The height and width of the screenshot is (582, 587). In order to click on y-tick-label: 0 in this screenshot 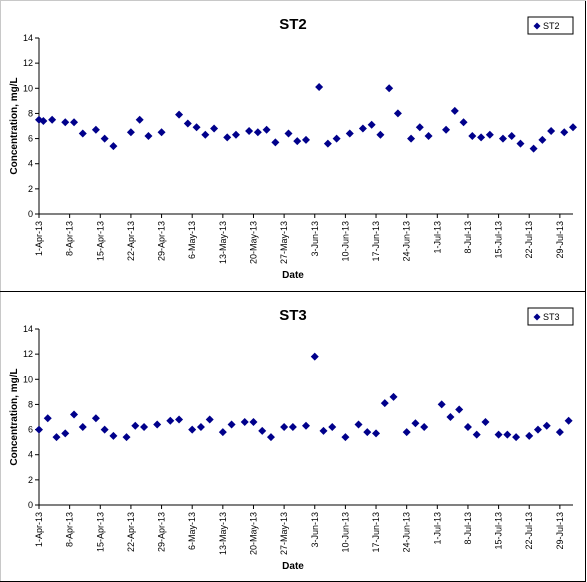, I will do `click(30, 214)`.